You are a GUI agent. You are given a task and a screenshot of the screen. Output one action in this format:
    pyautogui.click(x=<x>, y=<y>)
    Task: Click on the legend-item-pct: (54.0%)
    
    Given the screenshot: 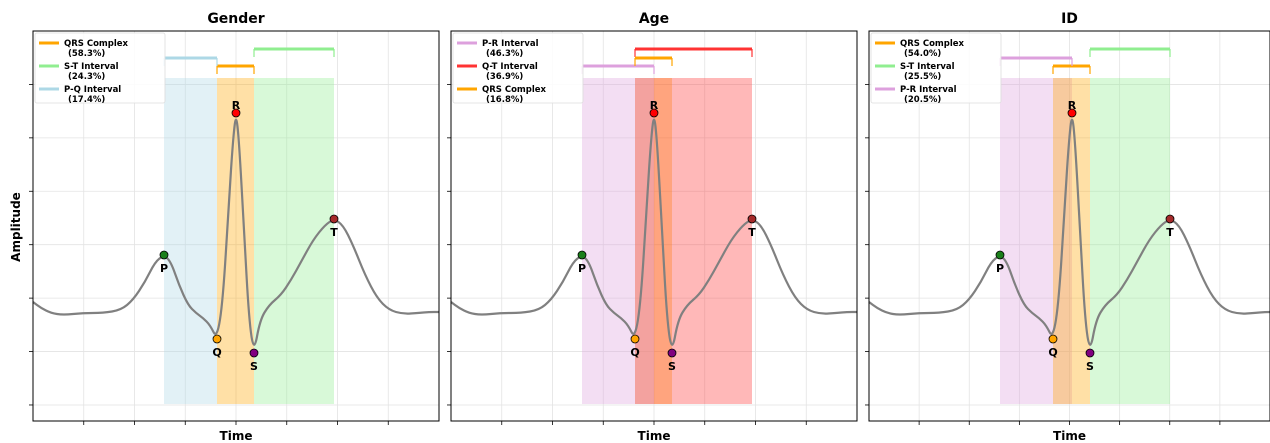 What is the action you would take?
    pyautogui.click(x=922, y=54)
    